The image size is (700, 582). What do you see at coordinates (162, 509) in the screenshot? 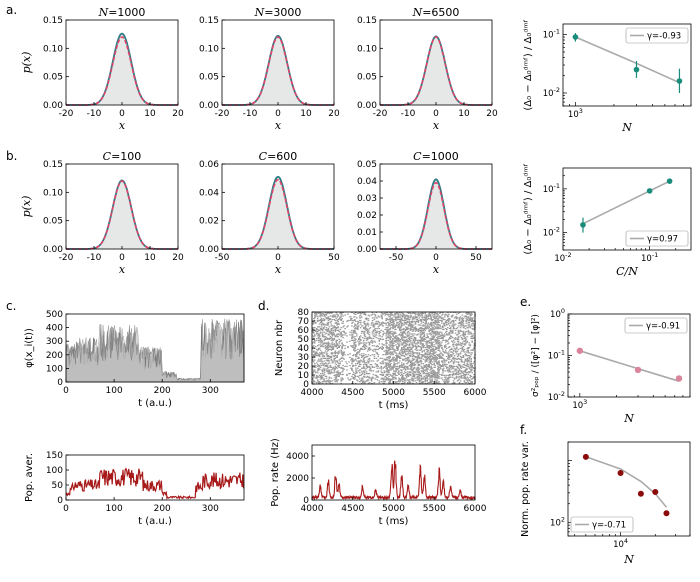
I see `x-tick-label: 200` at bounding box center [162, 509].